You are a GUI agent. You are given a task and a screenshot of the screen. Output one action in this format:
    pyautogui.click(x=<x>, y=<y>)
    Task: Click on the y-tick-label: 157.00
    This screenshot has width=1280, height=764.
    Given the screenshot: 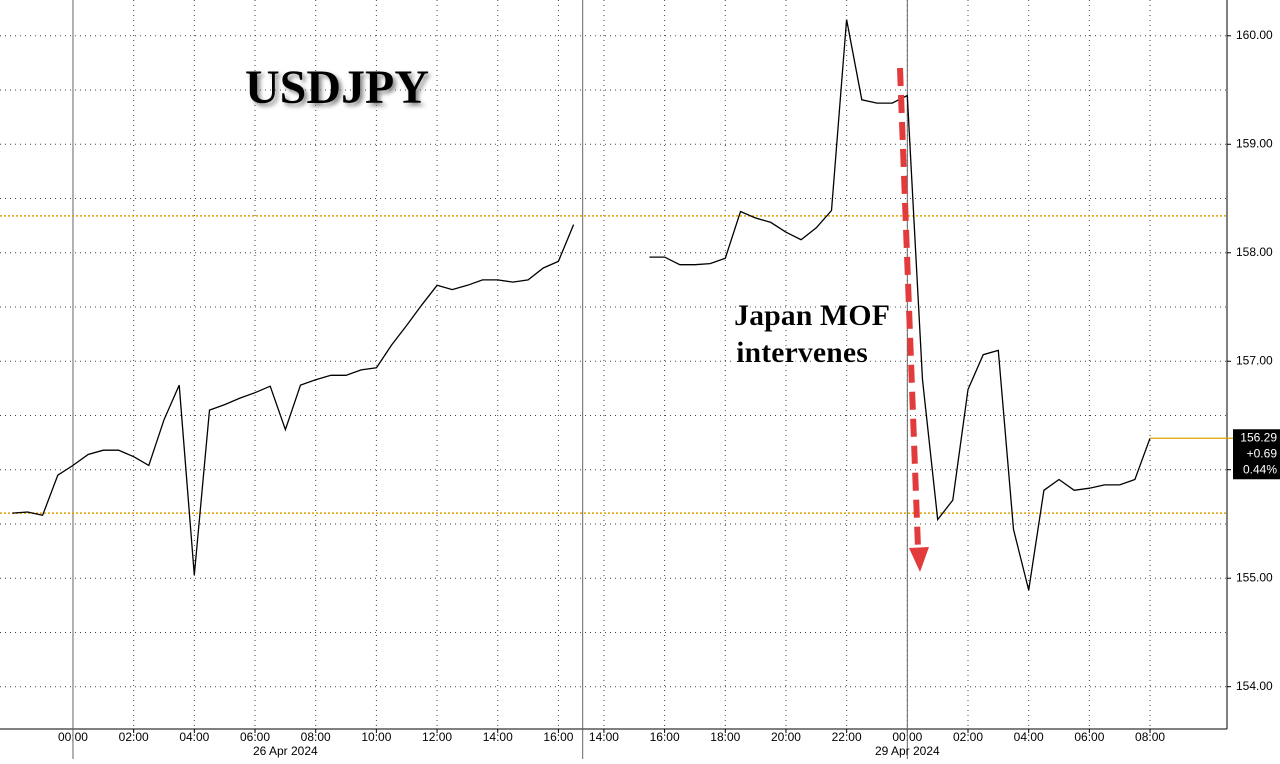 What is the action you would take?
    pyautogui.click(x=1254, y=360)
    